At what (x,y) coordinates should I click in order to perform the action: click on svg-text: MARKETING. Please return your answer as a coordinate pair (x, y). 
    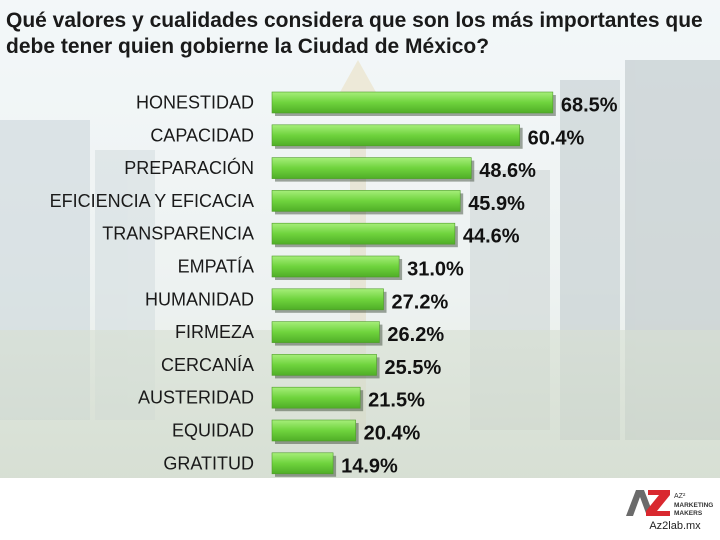
    Looking at the image, I should click on (693, 505).